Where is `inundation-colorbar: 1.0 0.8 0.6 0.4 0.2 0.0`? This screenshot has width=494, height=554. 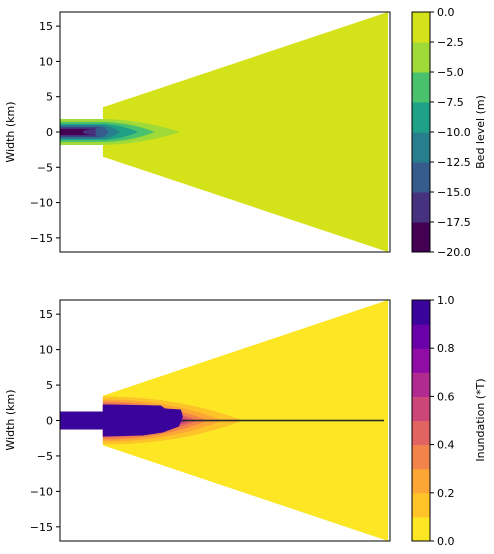
inundation-colorbar: 1.0 0.8 0.6 0.4 0.2 0.0 is located at coordinates (433, 421).